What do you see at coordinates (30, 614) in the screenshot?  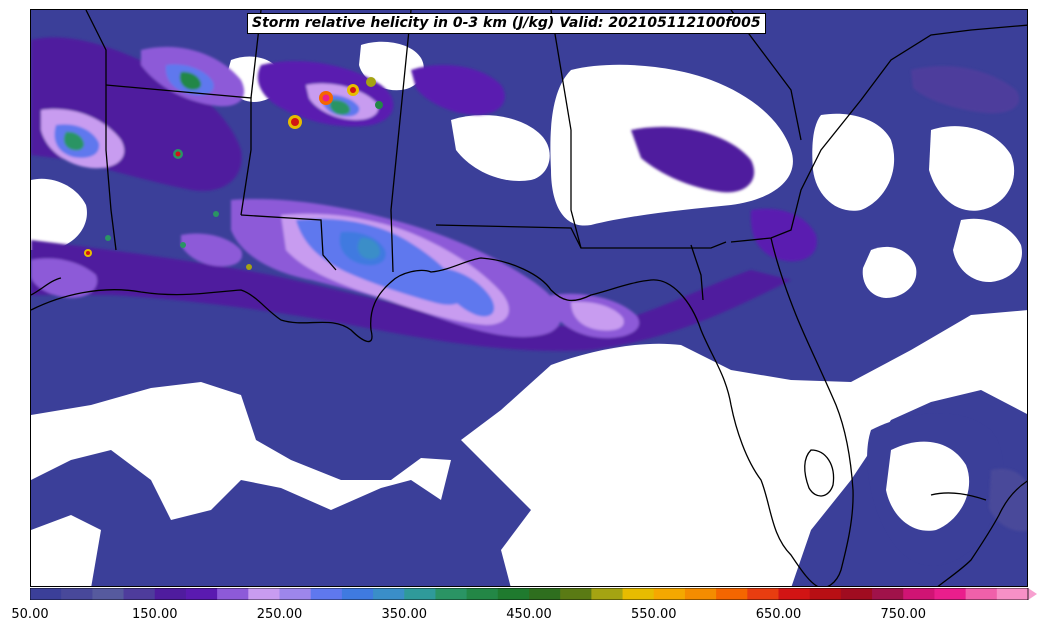 I see `colorbar-tick-label: 50.00` at bounding box center [30, 614].